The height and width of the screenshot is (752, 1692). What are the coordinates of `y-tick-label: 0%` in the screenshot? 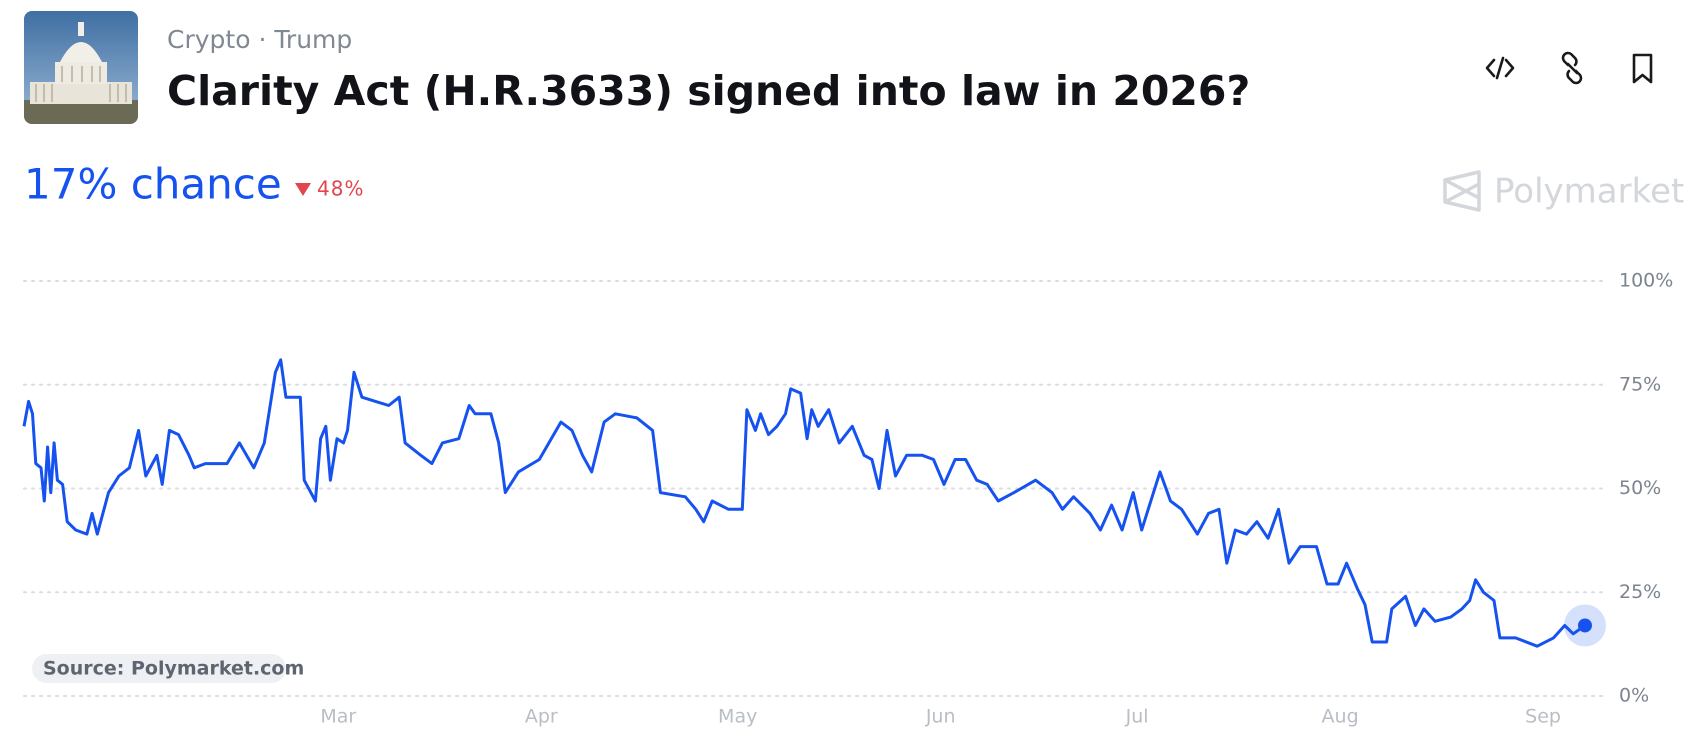 It's located at (1634, 696).